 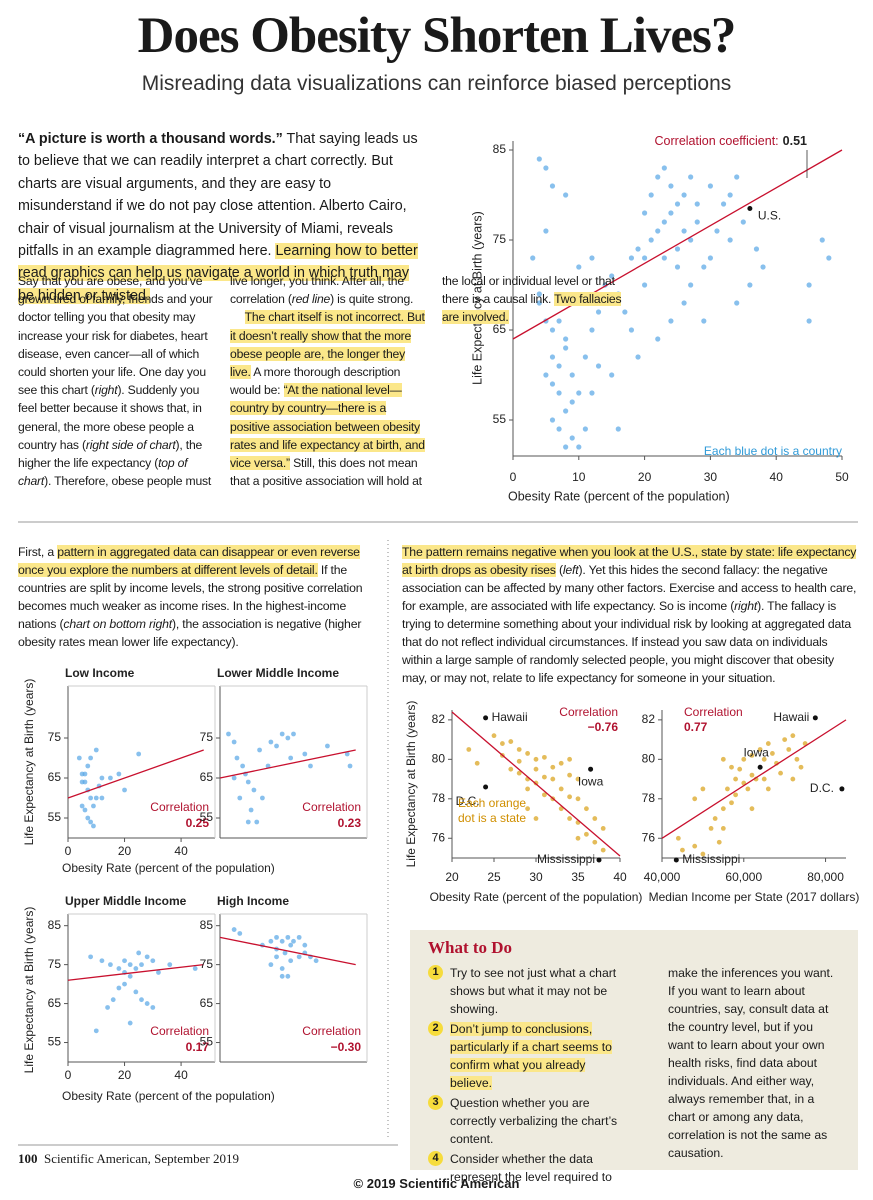 I want to click on highlight-label: Mississippi, so click(x=566, y=859).